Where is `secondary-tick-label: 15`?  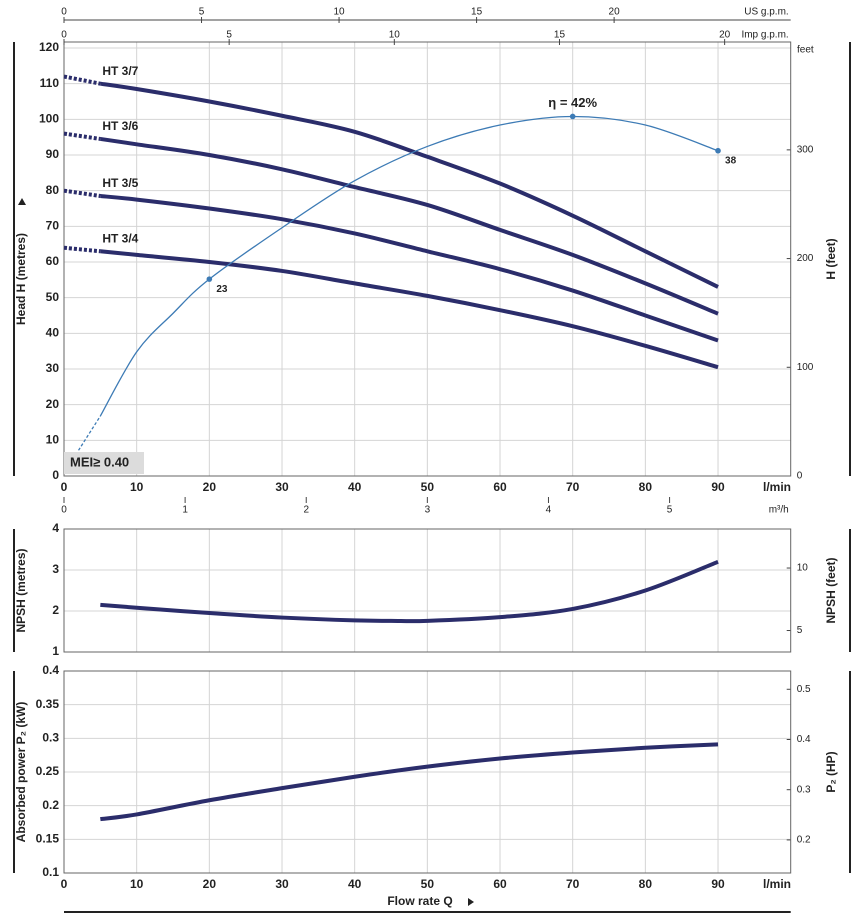
secondary-tick-label: 15 is located at coordinates (560, 35).